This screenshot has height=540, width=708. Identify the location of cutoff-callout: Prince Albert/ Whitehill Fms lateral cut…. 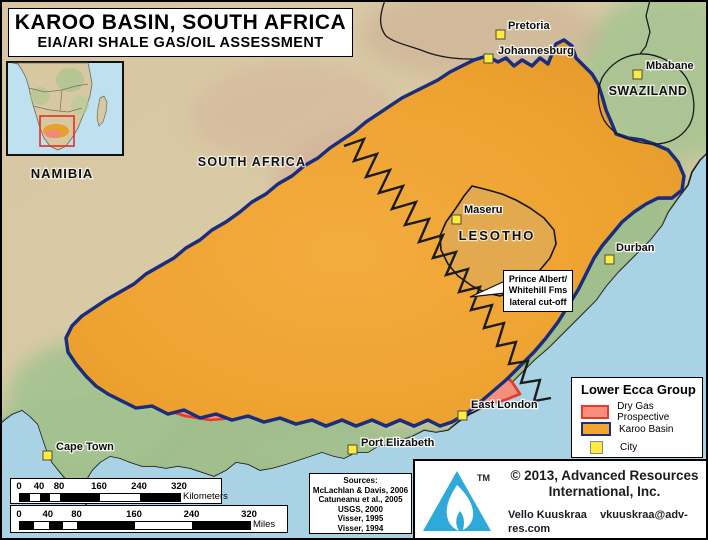
(538, 291).